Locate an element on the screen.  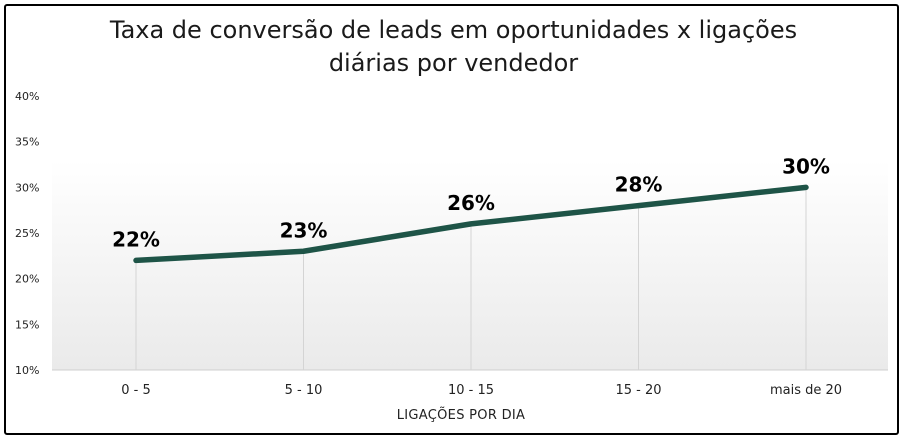
x-tick-label: mais de 20 is located at coordinates (806, 390).